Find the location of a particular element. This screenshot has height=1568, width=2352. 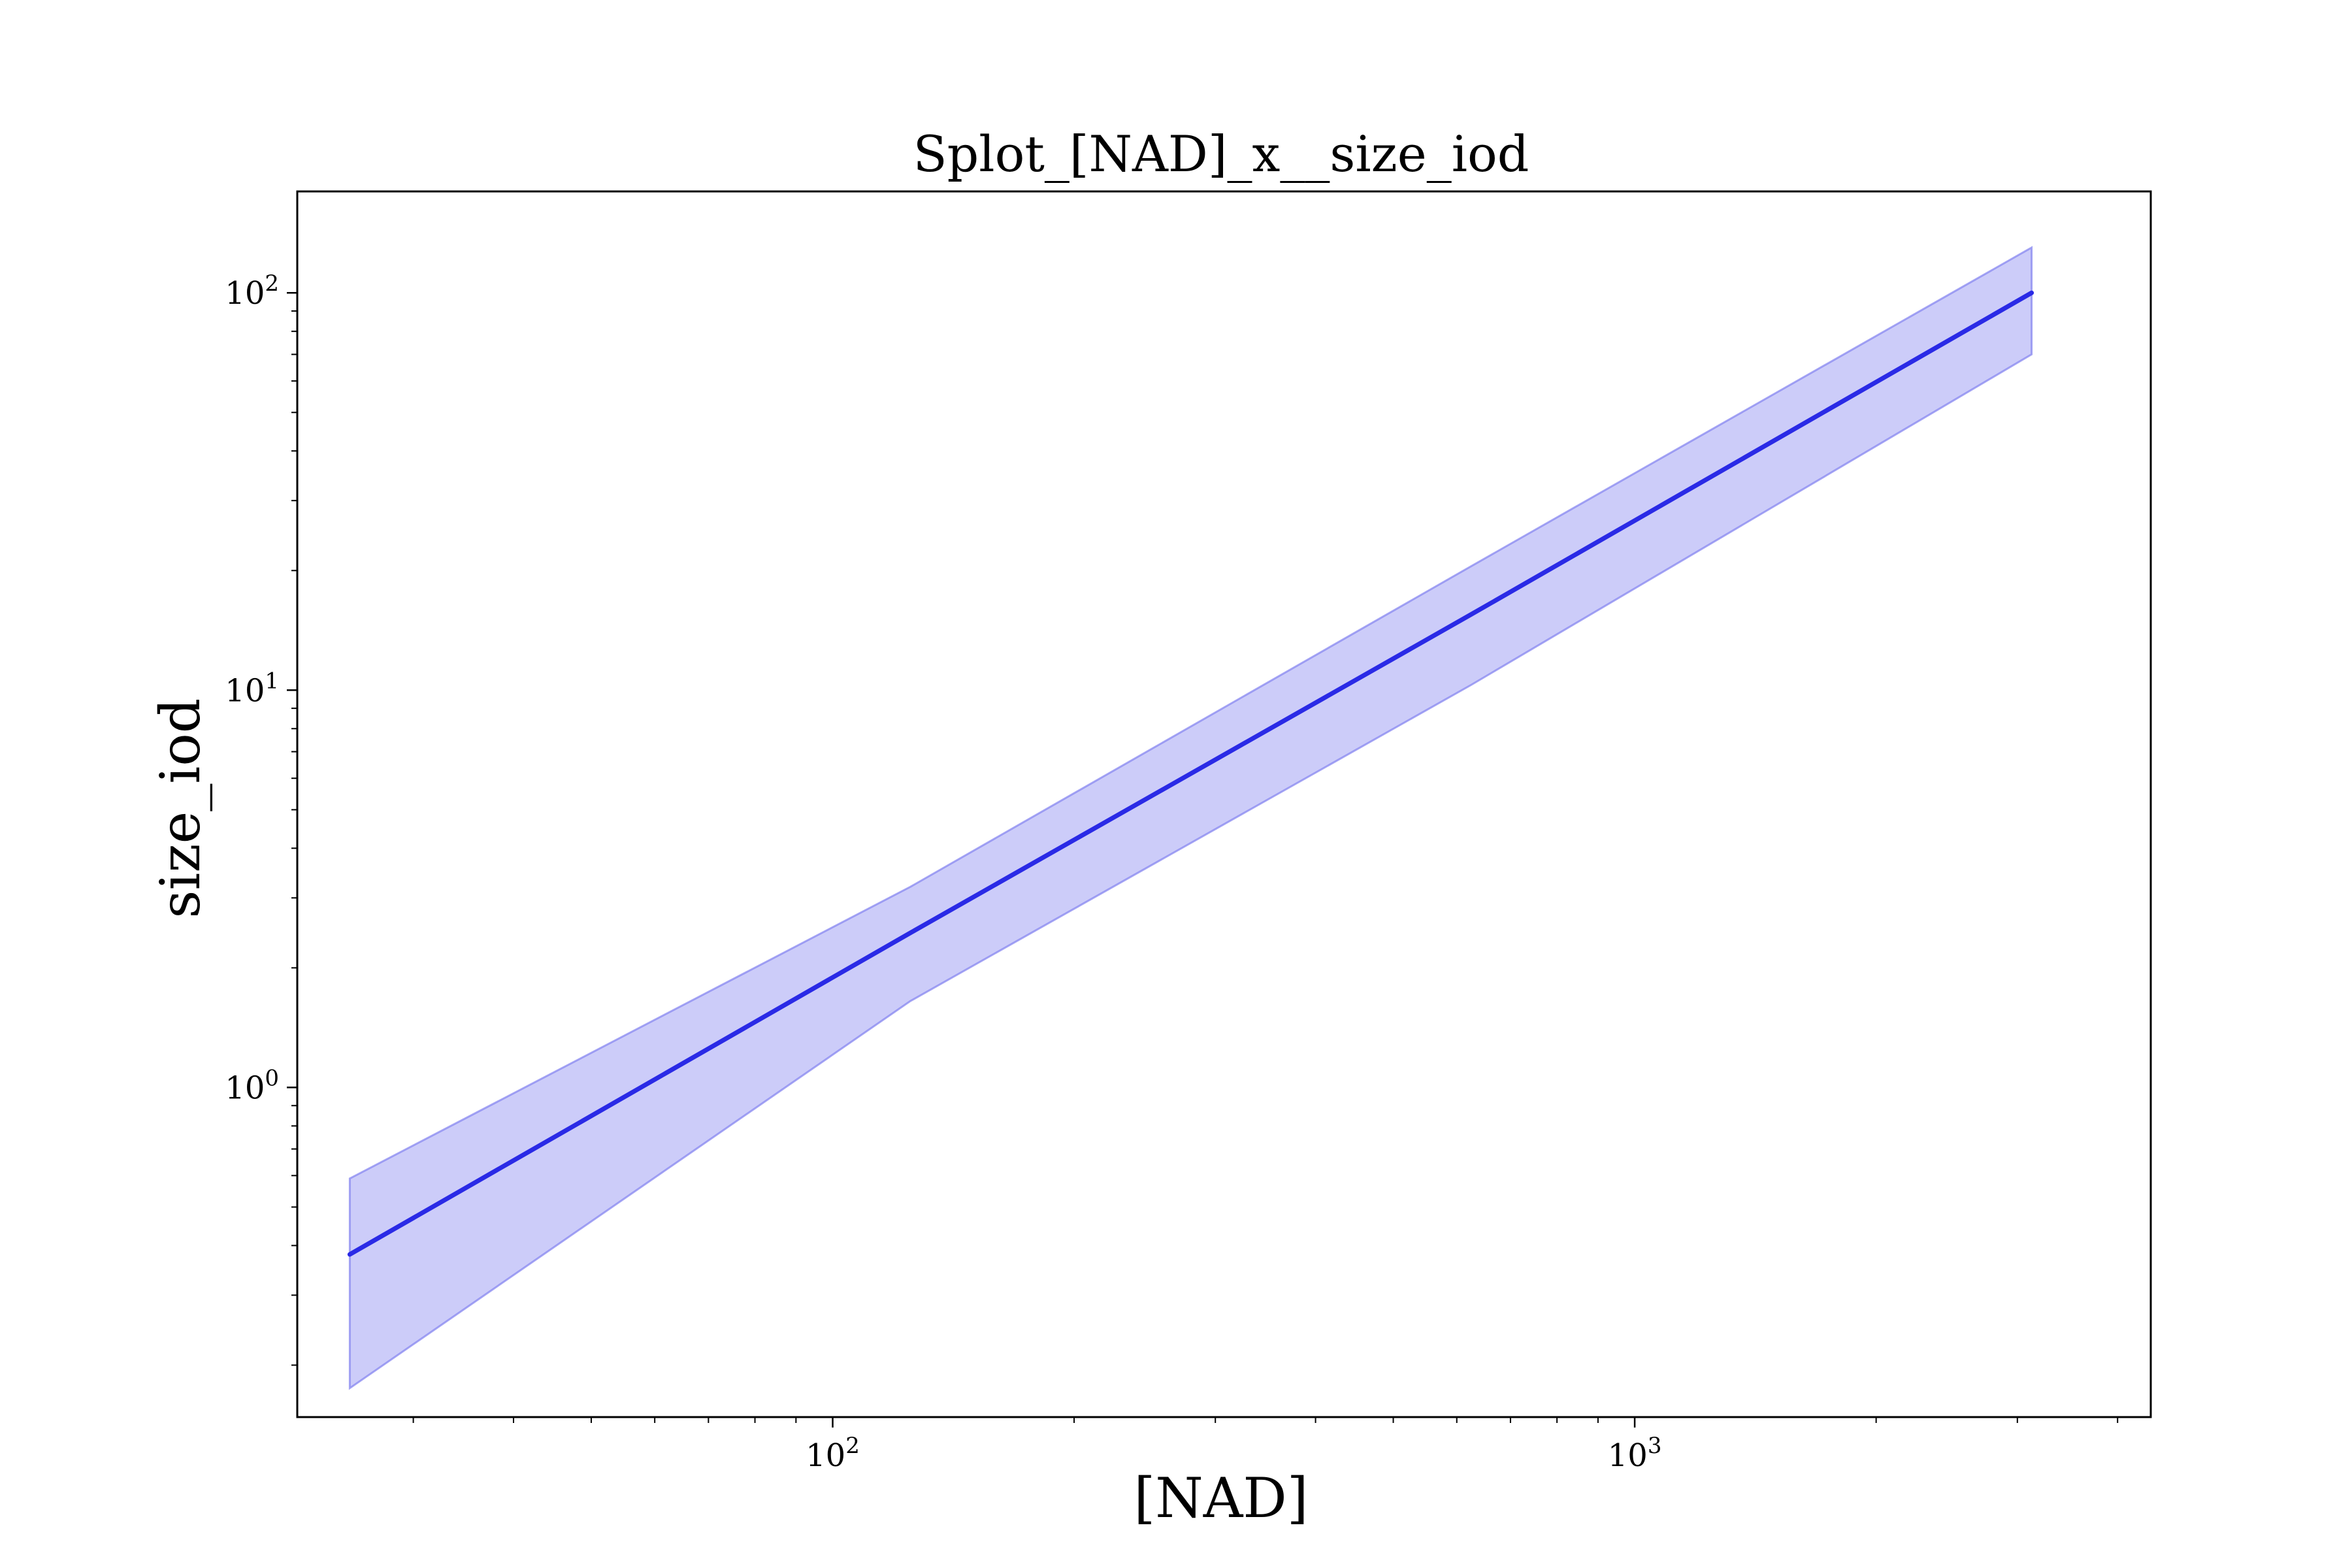

y-tick-label: 10⁰ is located at coordinates (252, 1085).